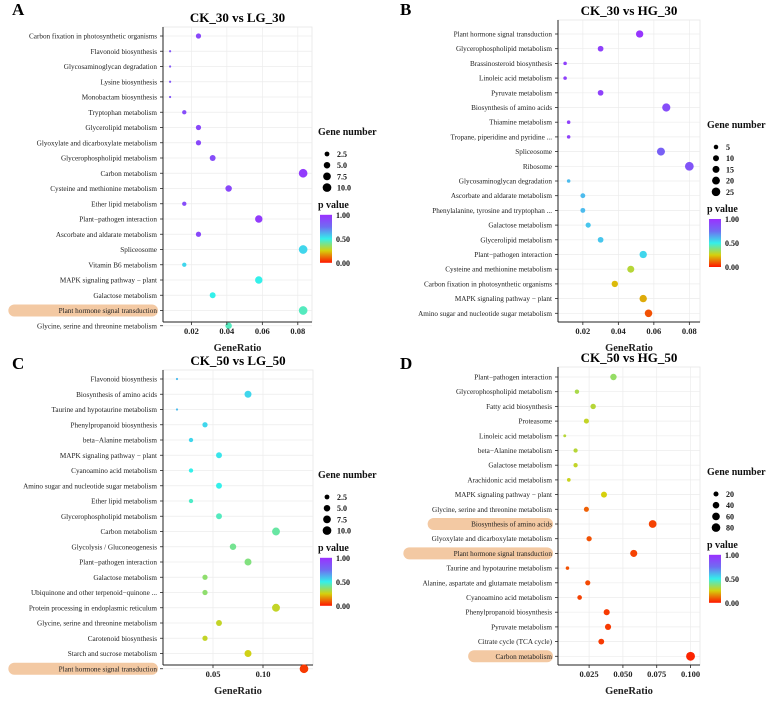 This screenshot has height=715, width=777. Describe the element at coordinates (736, 472) in the screenshot. I see `panel-d-size-legend-title: Gene number` at that location.